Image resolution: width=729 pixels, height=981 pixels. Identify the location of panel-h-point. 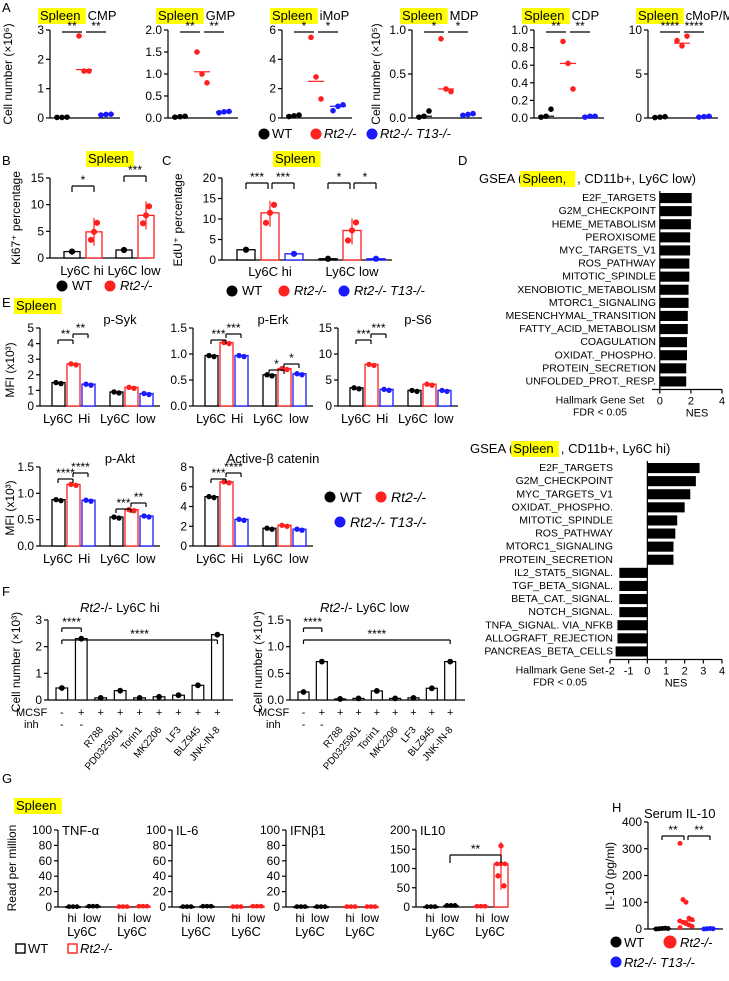
(692, 926).